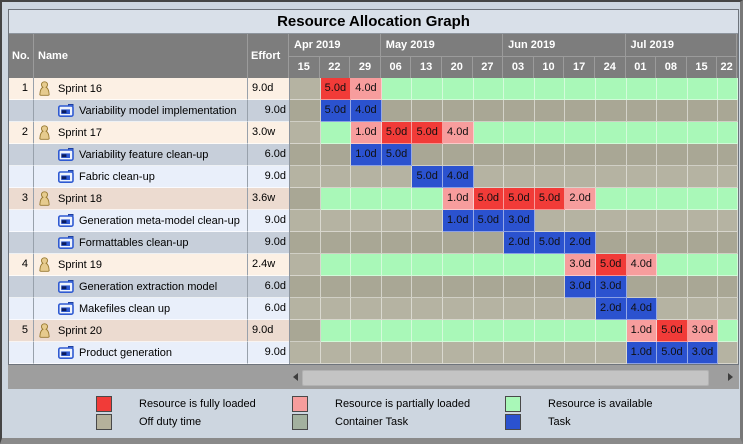 This screenshot has height=444, width=743. I want to click on legend-item: Resource is available, so click(579, 404).